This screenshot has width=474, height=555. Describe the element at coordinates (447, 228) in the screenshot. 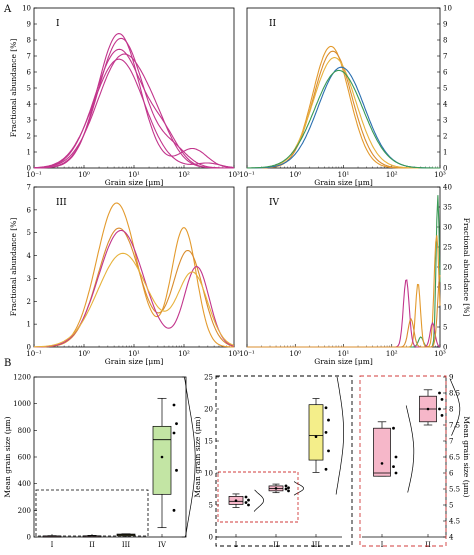

I see `y-tick-label: 30` at that location.